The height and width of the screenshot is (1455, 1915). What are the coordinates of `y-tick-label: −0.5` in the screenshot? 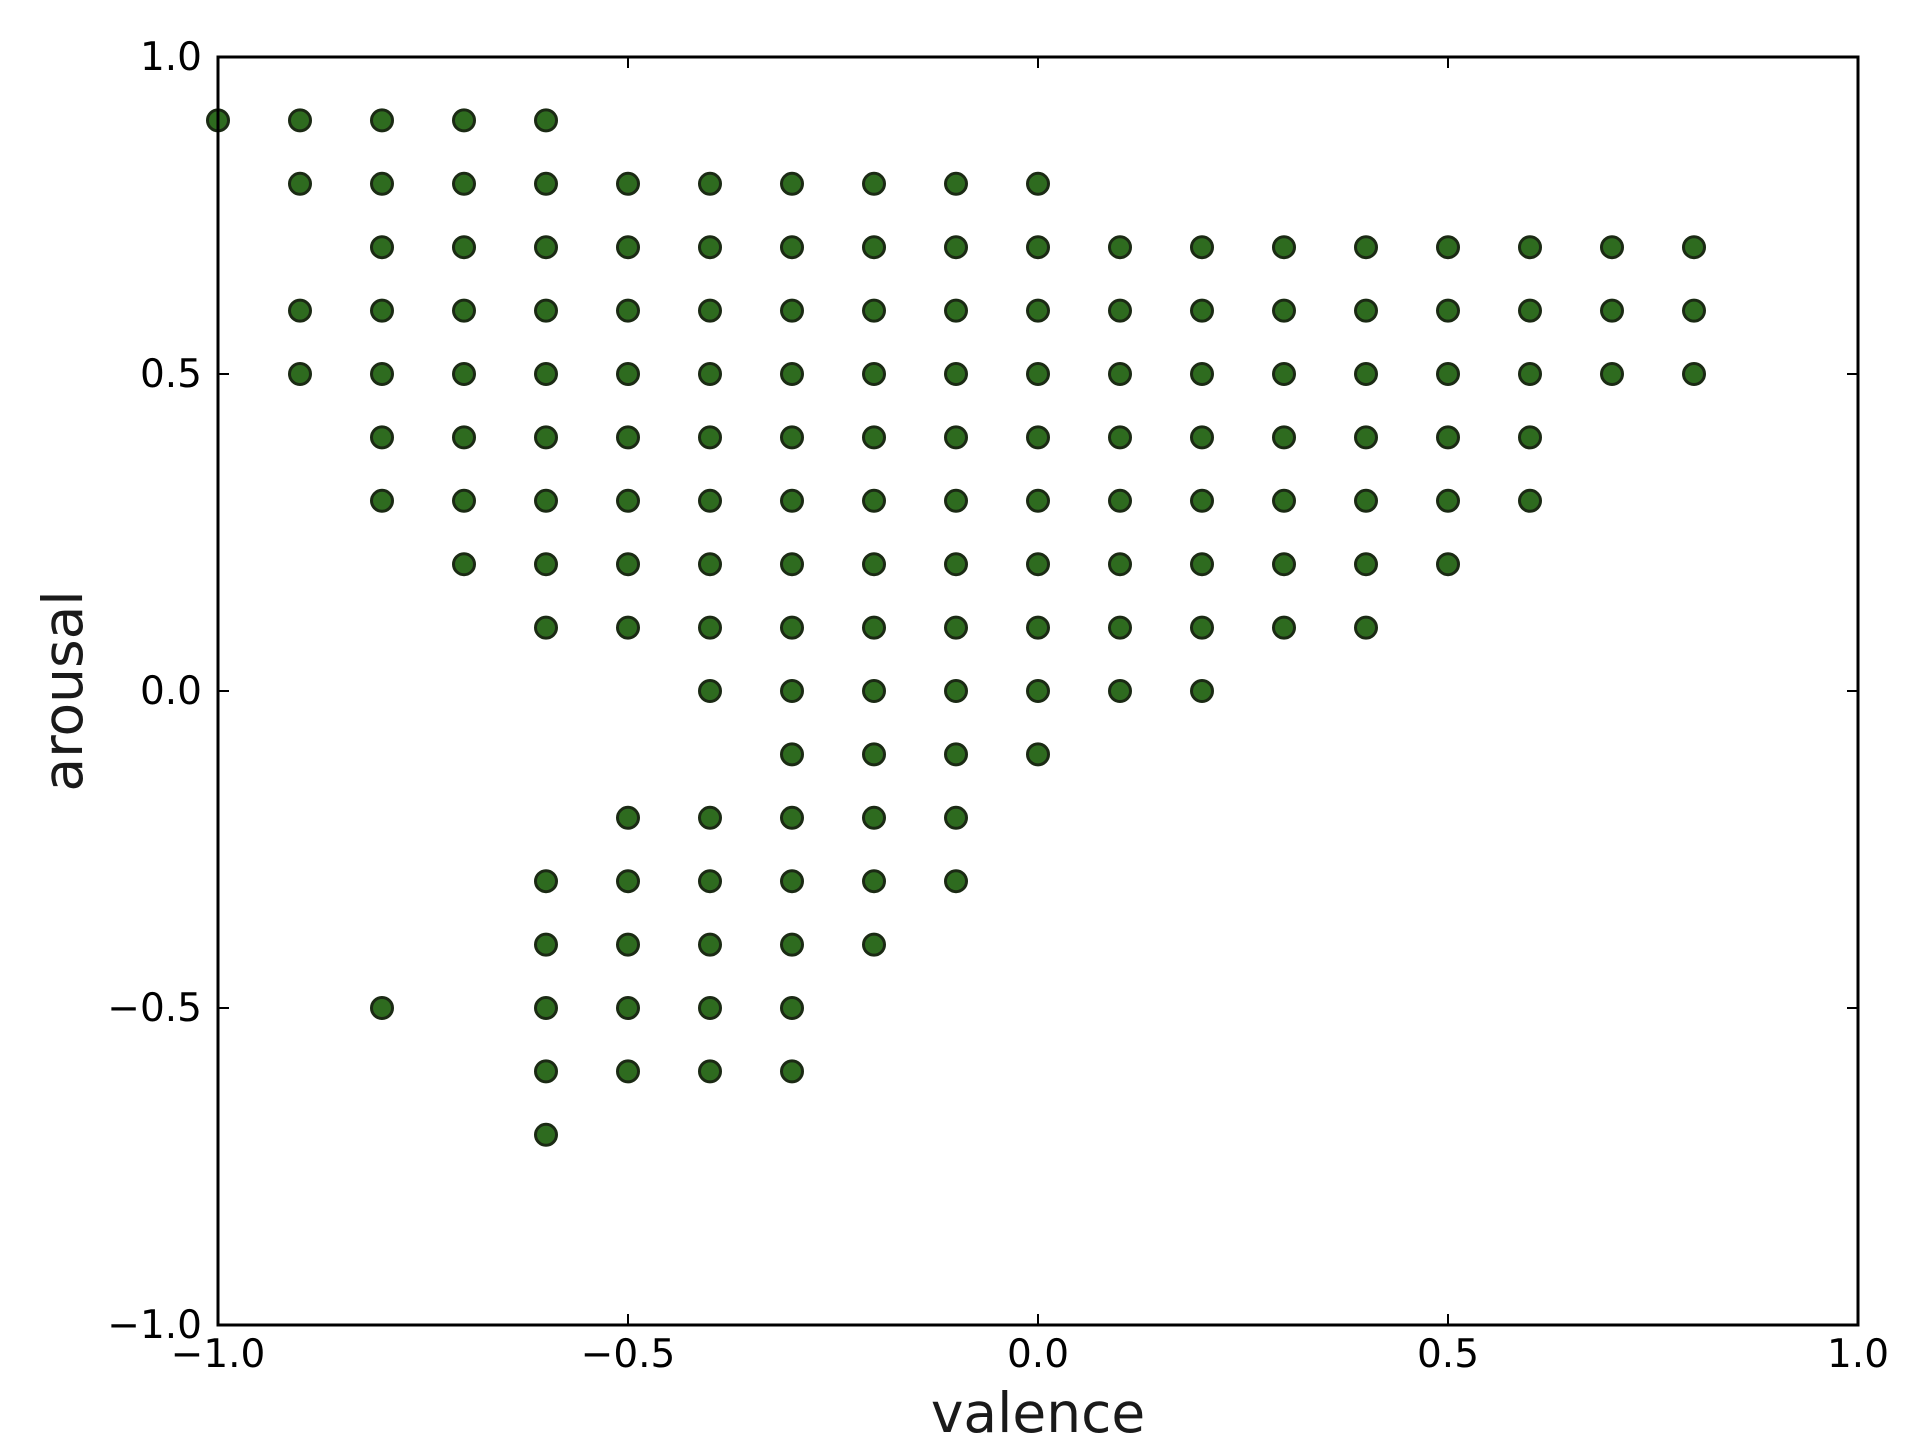 It's located at (154, 1008).